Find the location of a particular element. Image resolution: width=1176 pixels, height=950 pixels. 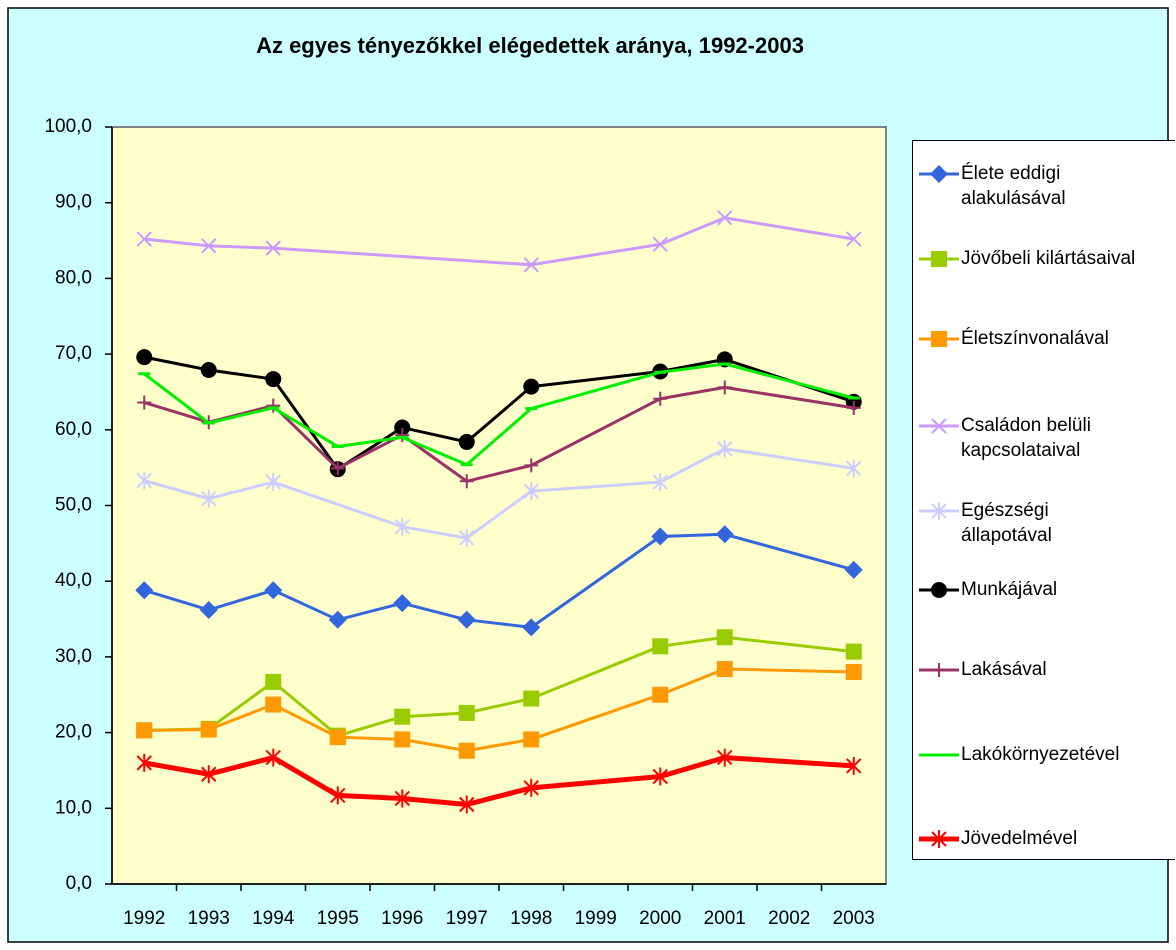

legend-label: Élete eddigi alakulásával is located at coordinates (1013, 186).